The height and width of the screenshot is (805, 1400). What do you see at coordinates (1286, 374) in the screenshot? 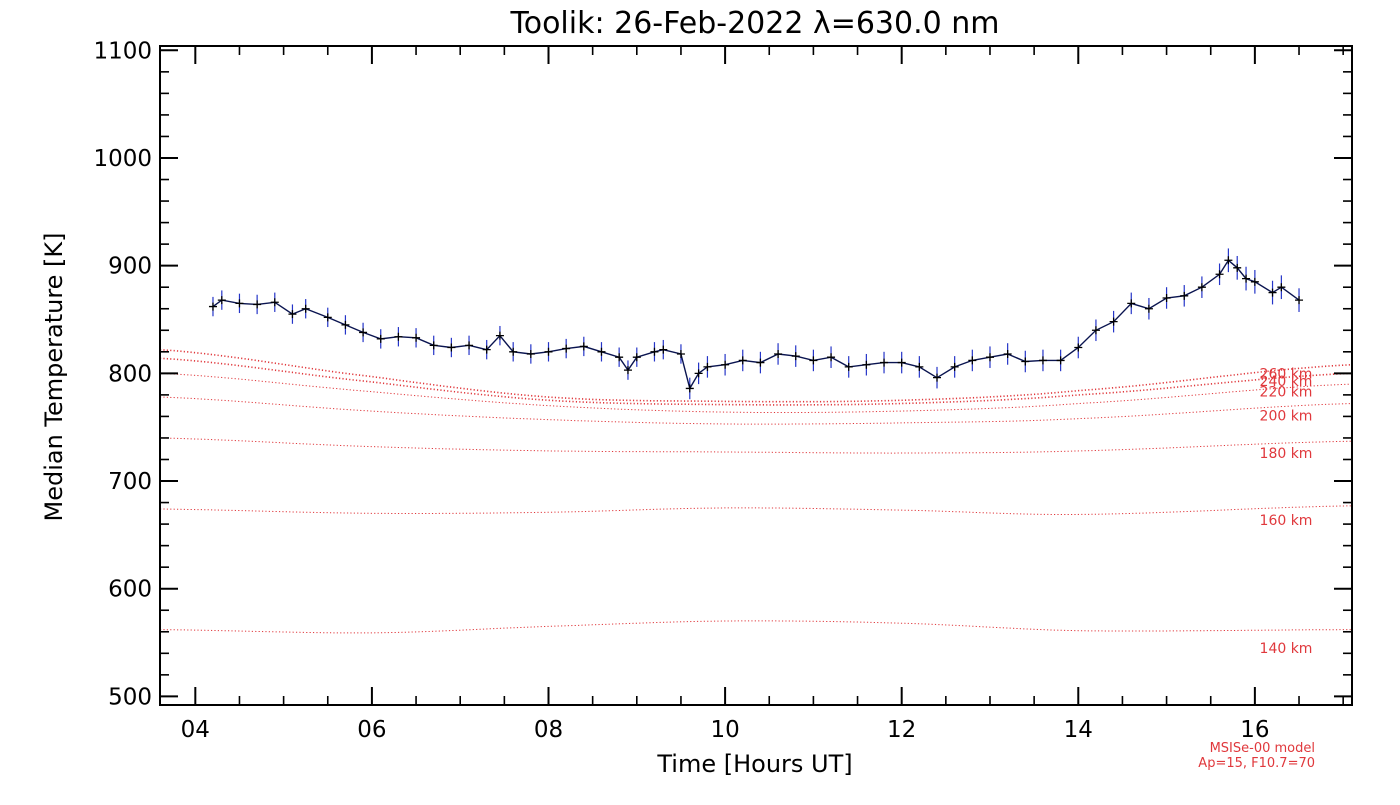
I see `model-label-260-km: 260 km` at bounding box center [1286, 374].